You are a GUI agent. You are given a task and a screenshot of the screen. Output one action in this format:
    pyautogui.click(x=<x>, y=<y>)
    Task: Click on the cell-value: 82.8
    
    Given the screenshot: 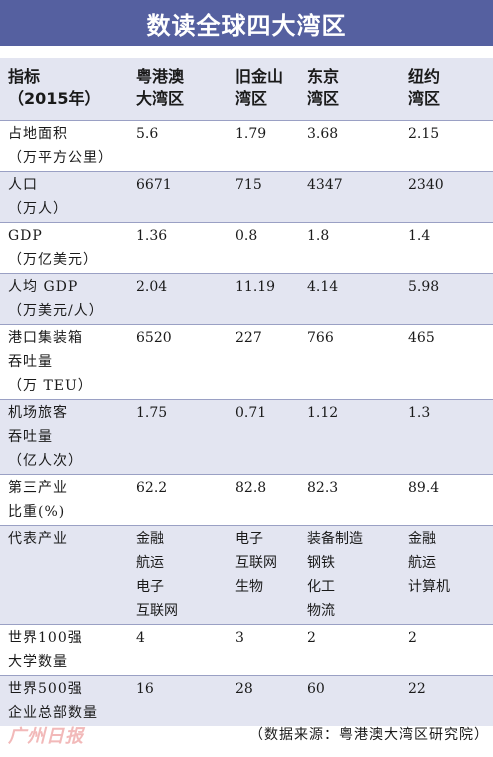 What is the action you would take?
    pyautogui.click(x=263, y=499)
    